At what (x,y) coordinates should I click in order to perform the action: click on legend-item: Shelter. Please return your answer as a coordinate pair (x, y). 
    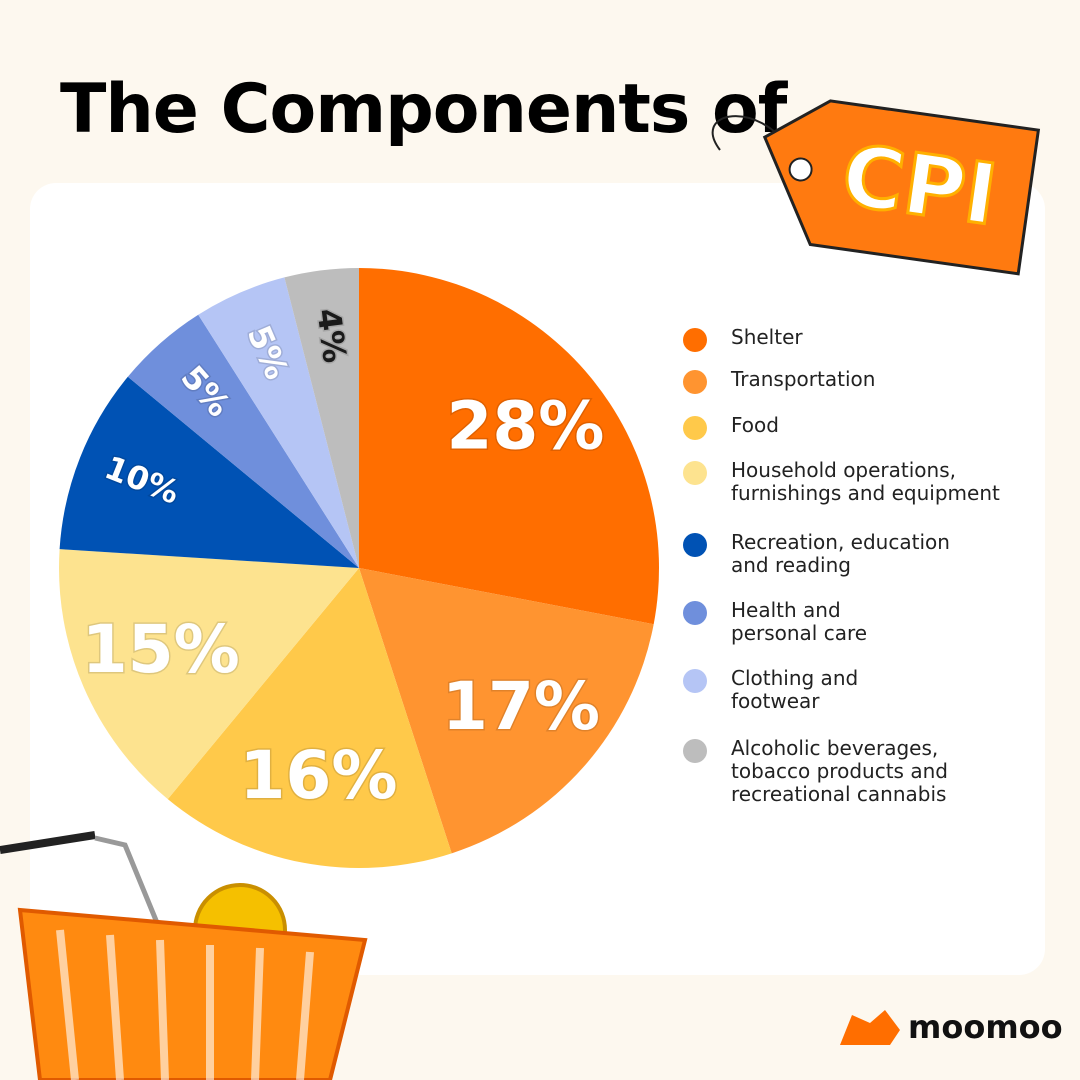
    Looking at the image, I should click on (743, 339).